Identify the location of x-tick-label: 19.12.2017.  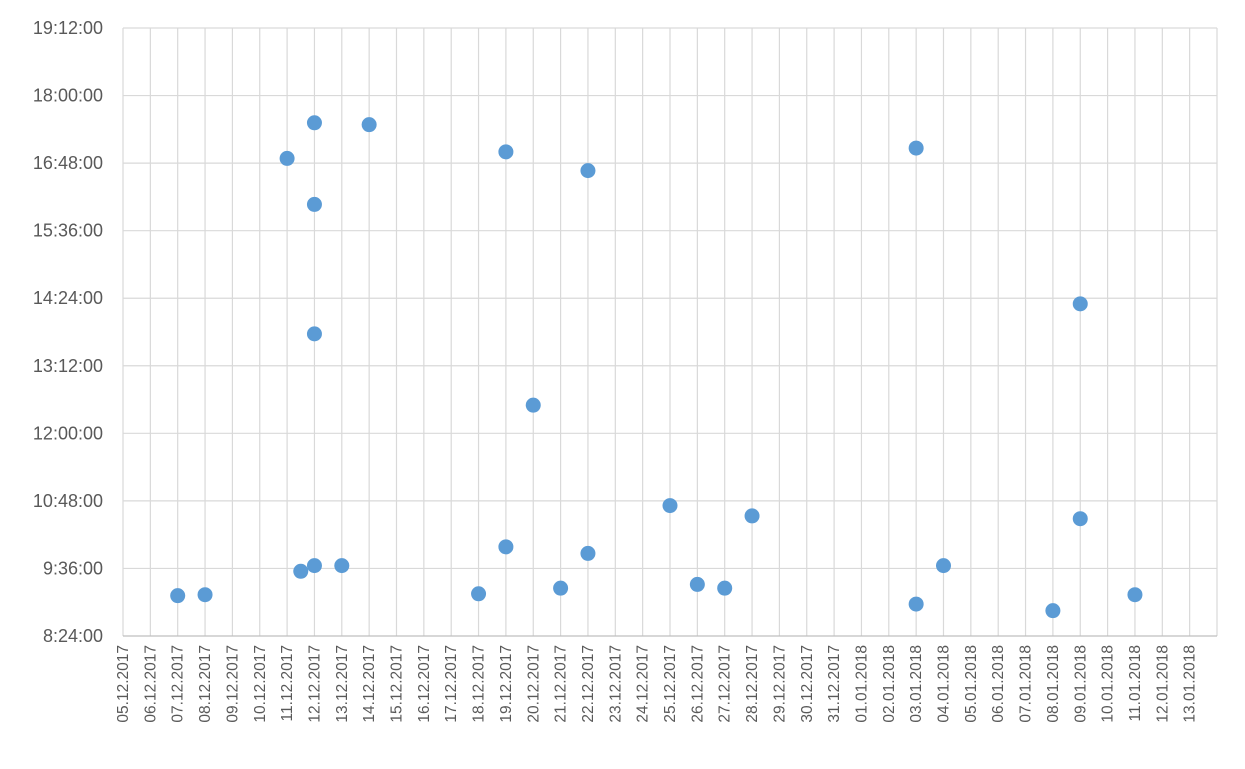
(506, 684).